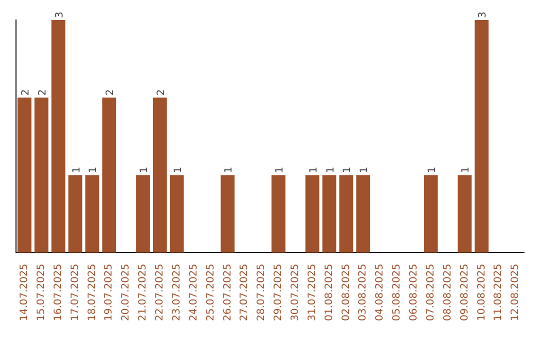 The image size is (540, 340). Describe the element at coordinates (329, 293) in the screenshot. I see `x-tick-label: 01.08.2025` at that location.